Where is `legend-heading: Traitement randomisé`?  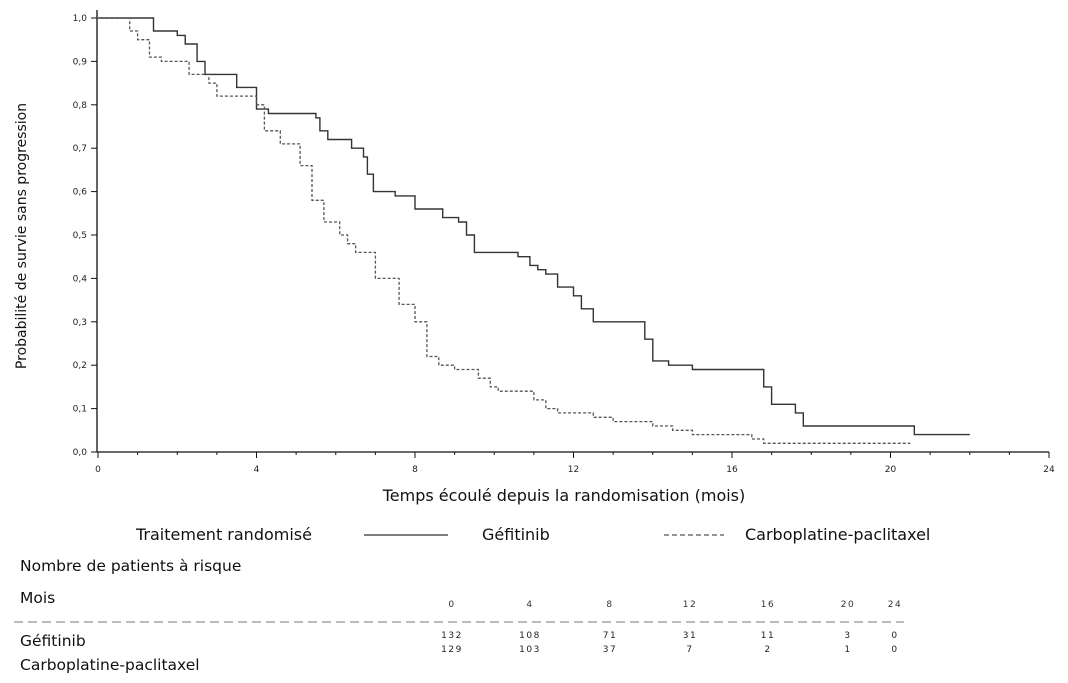 legend-heading: Traitement randomisé is located at coordinates (223, 534).